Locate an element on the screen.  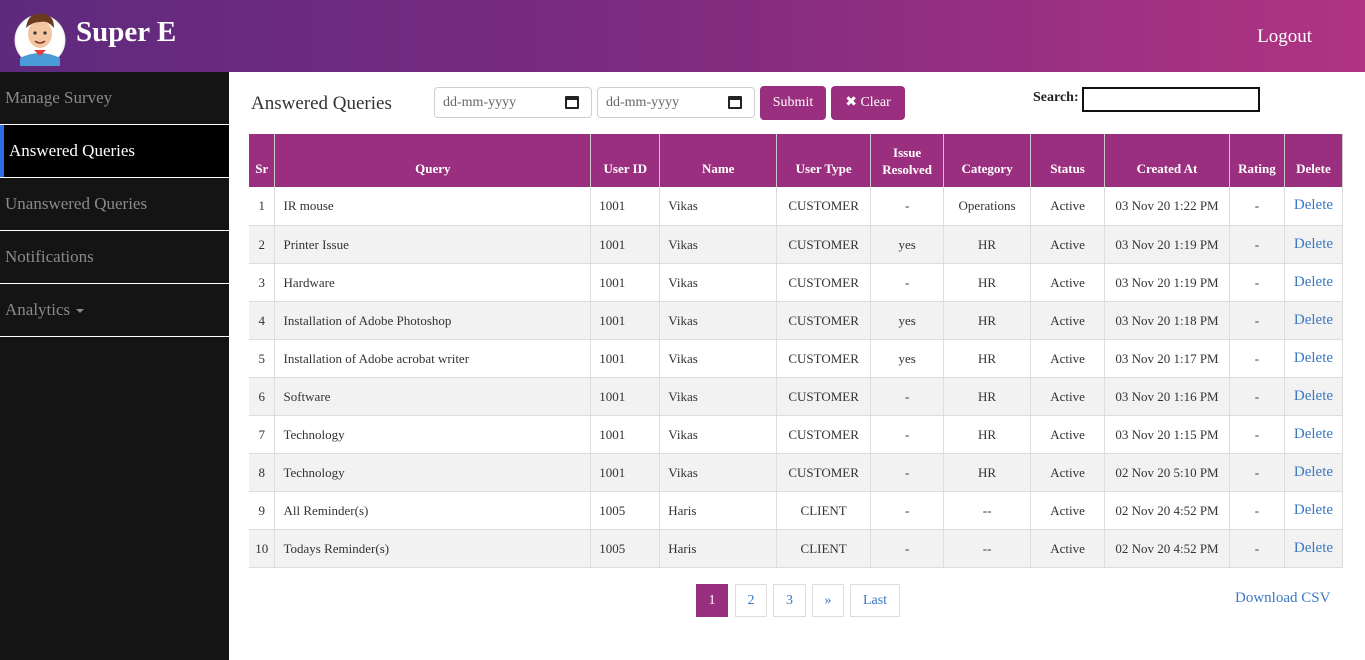
cell-user-type: CLIENT is located at coordinates (824, 510).